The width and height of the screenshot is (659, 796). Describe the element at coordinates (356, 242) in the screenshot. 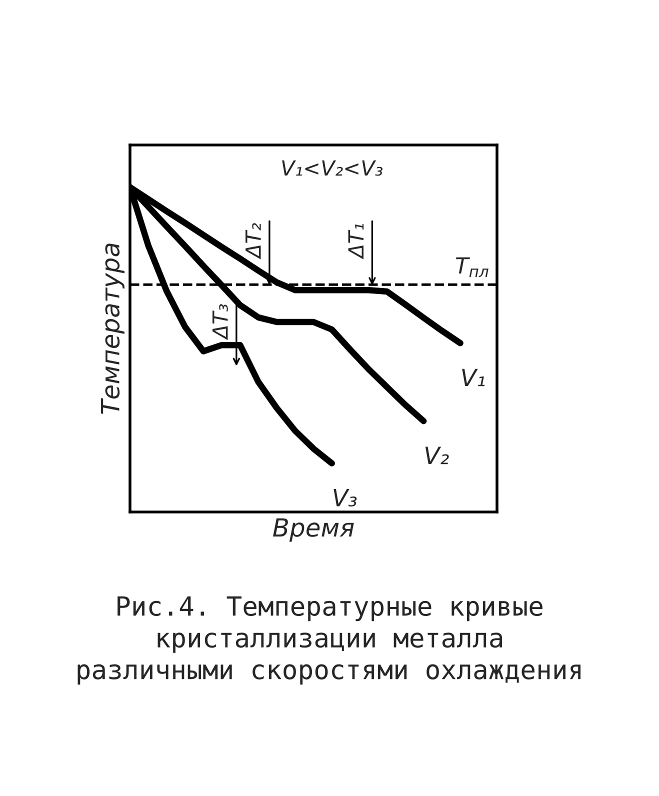

I see `annotation: ΔT₁` at that location.